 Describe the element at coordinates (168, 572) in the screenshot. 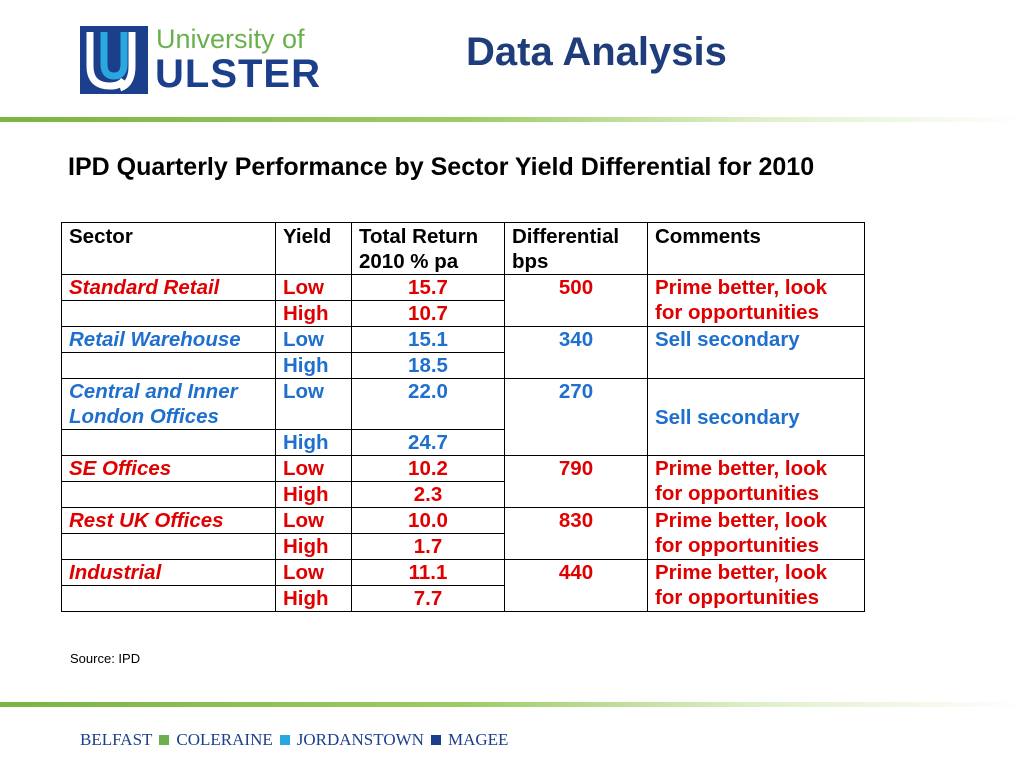

I see `sector-cell: Industrial` at that location.